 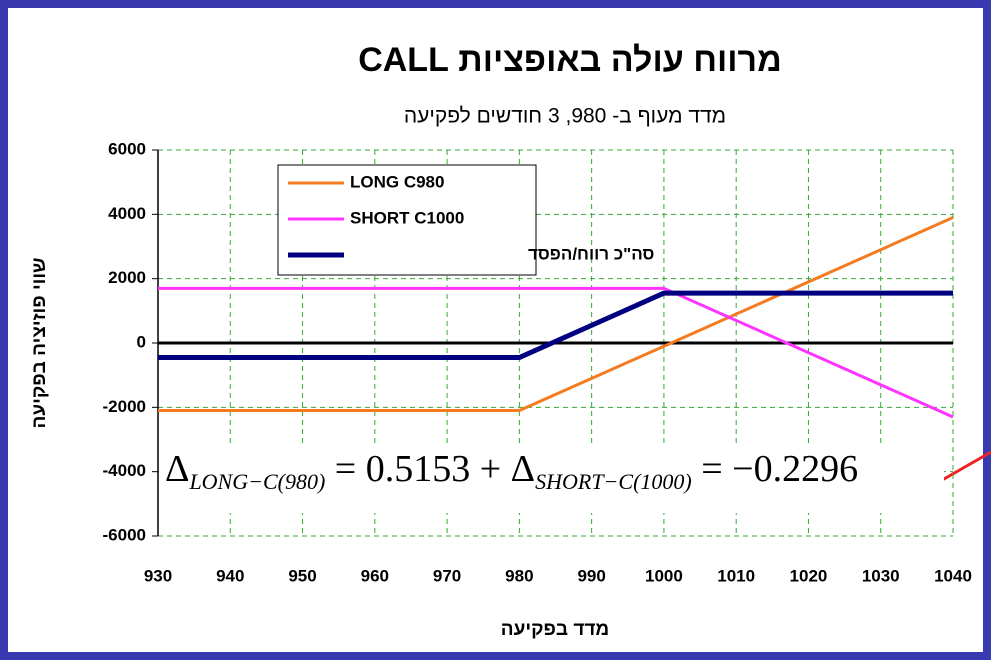 What do you see at coordinates (158, 575) in the screenshot?
I see `x-tick-label: 930` at bounding box center [158, 575].